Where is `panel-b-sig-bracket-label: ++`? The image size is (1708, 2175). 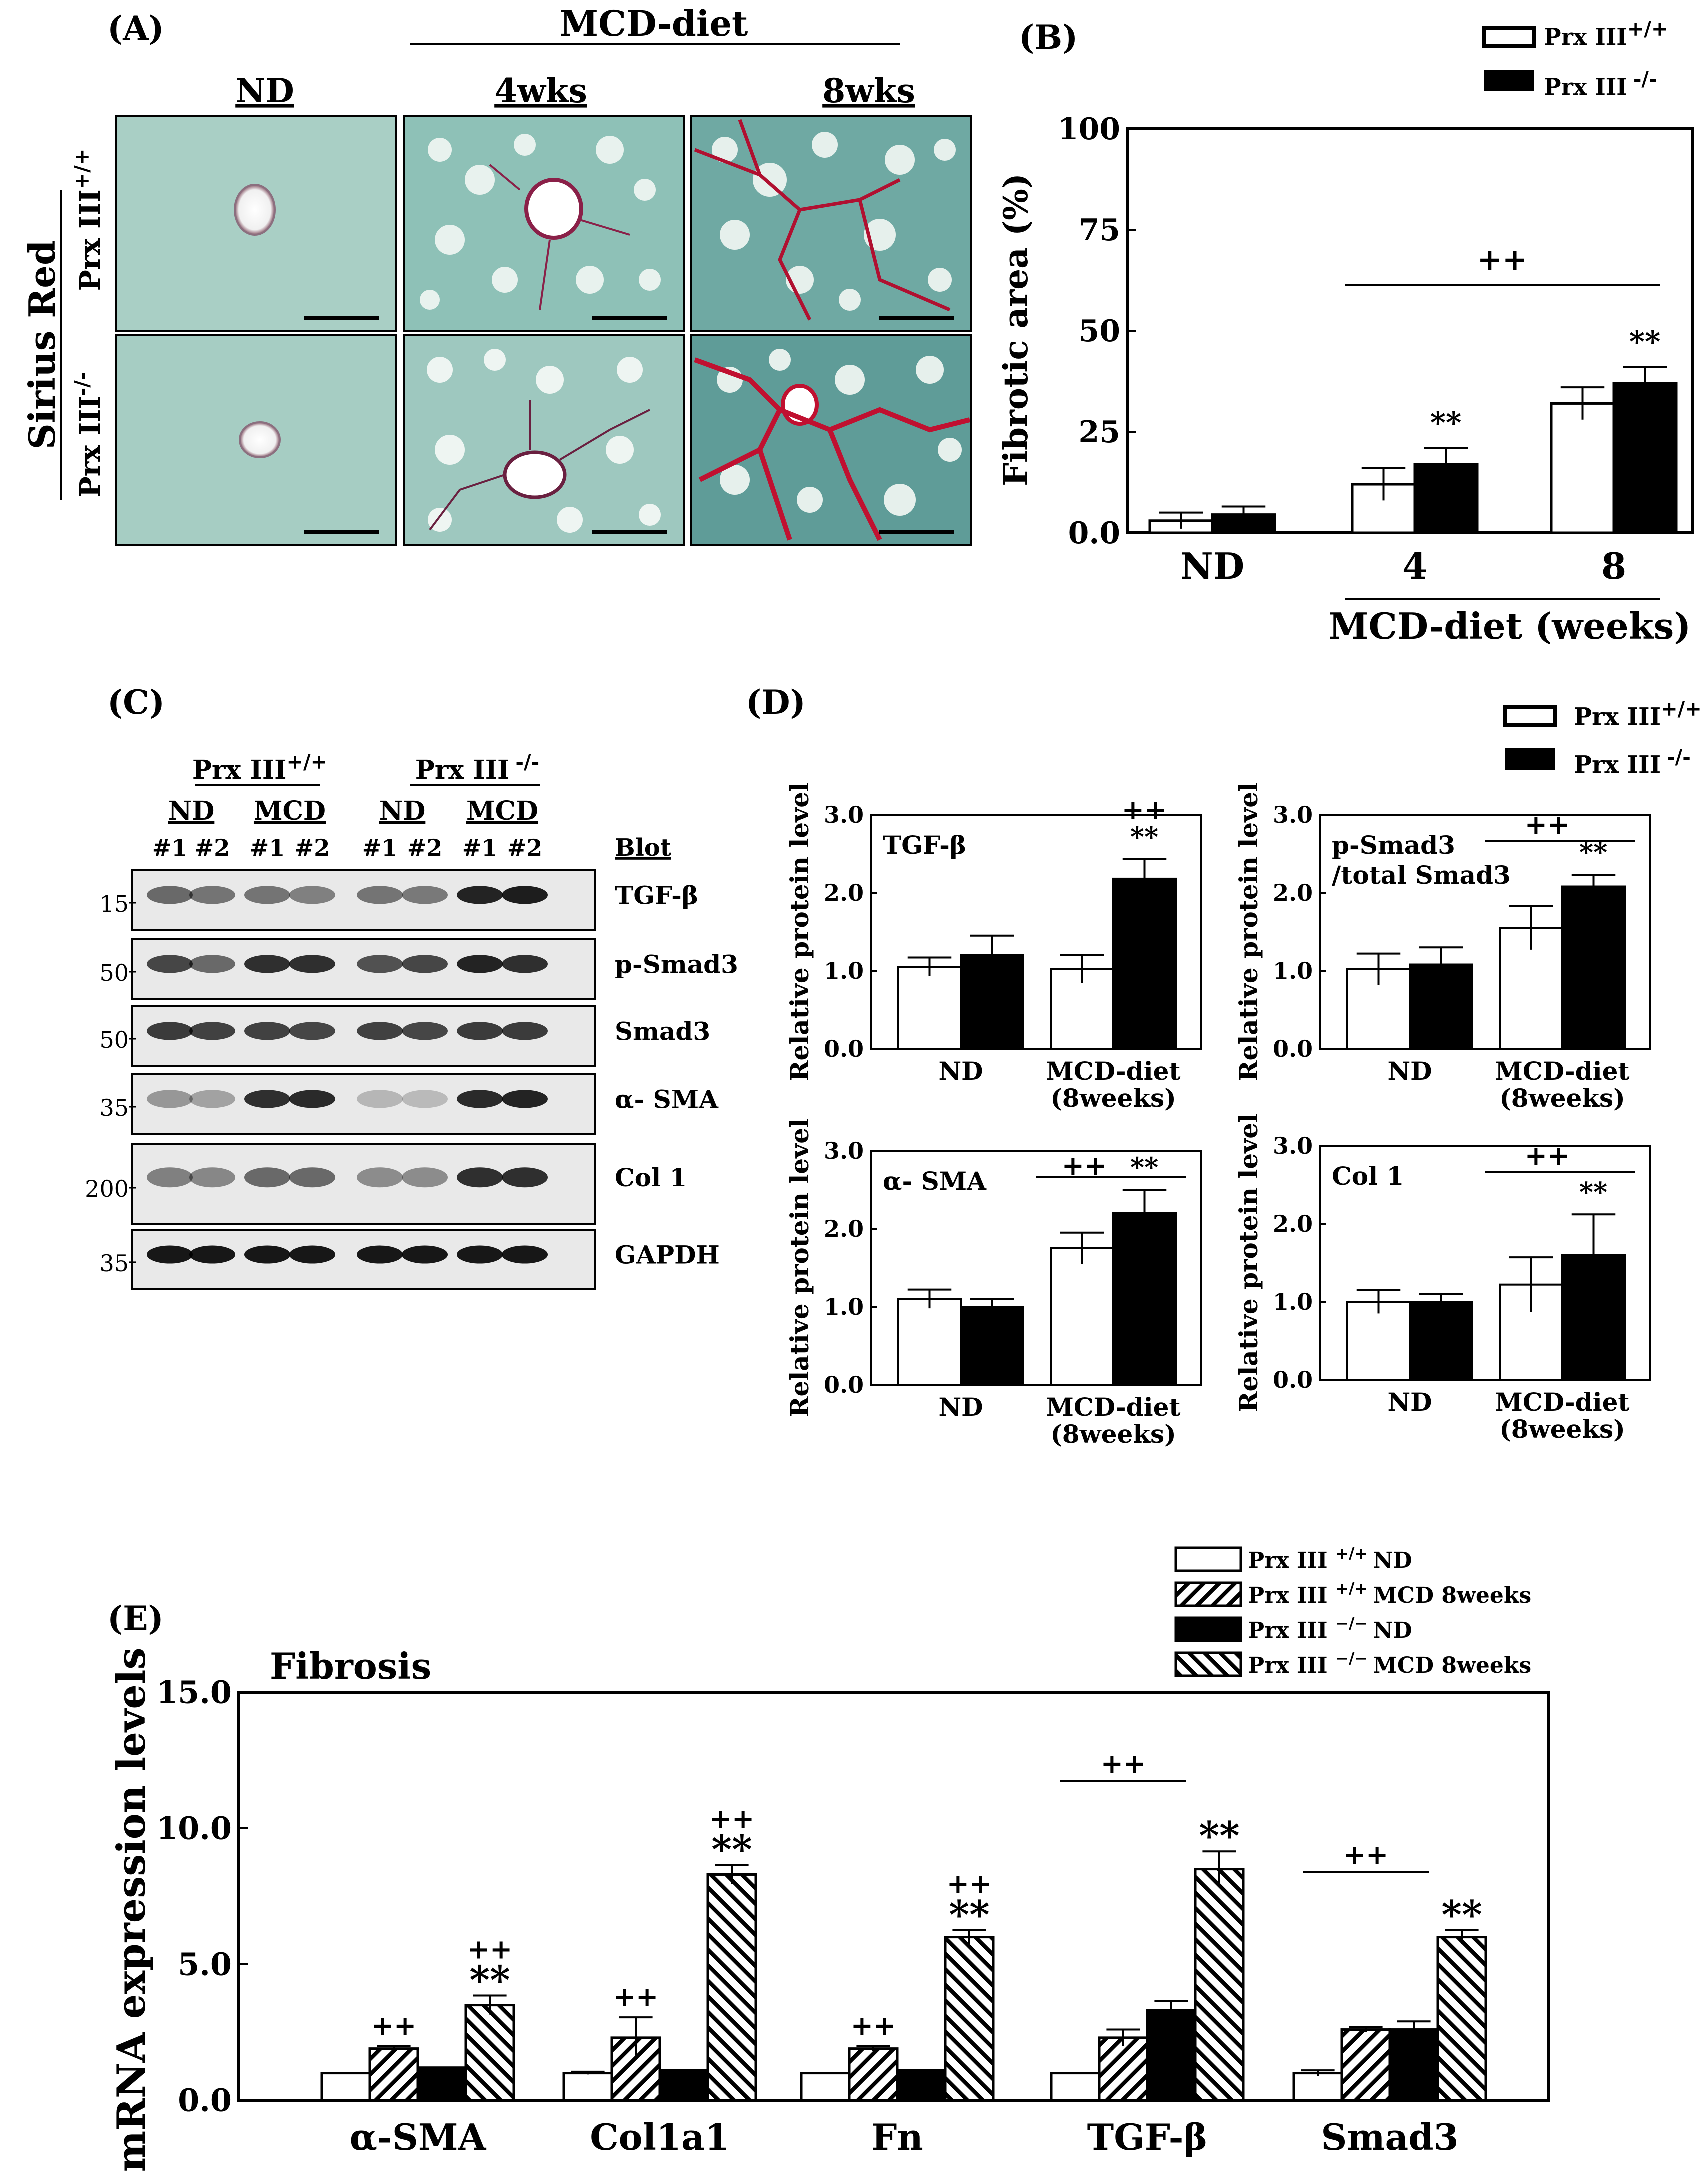
panel-b-sig-bracket-label: ++ is located at coordinates (1502, 260).